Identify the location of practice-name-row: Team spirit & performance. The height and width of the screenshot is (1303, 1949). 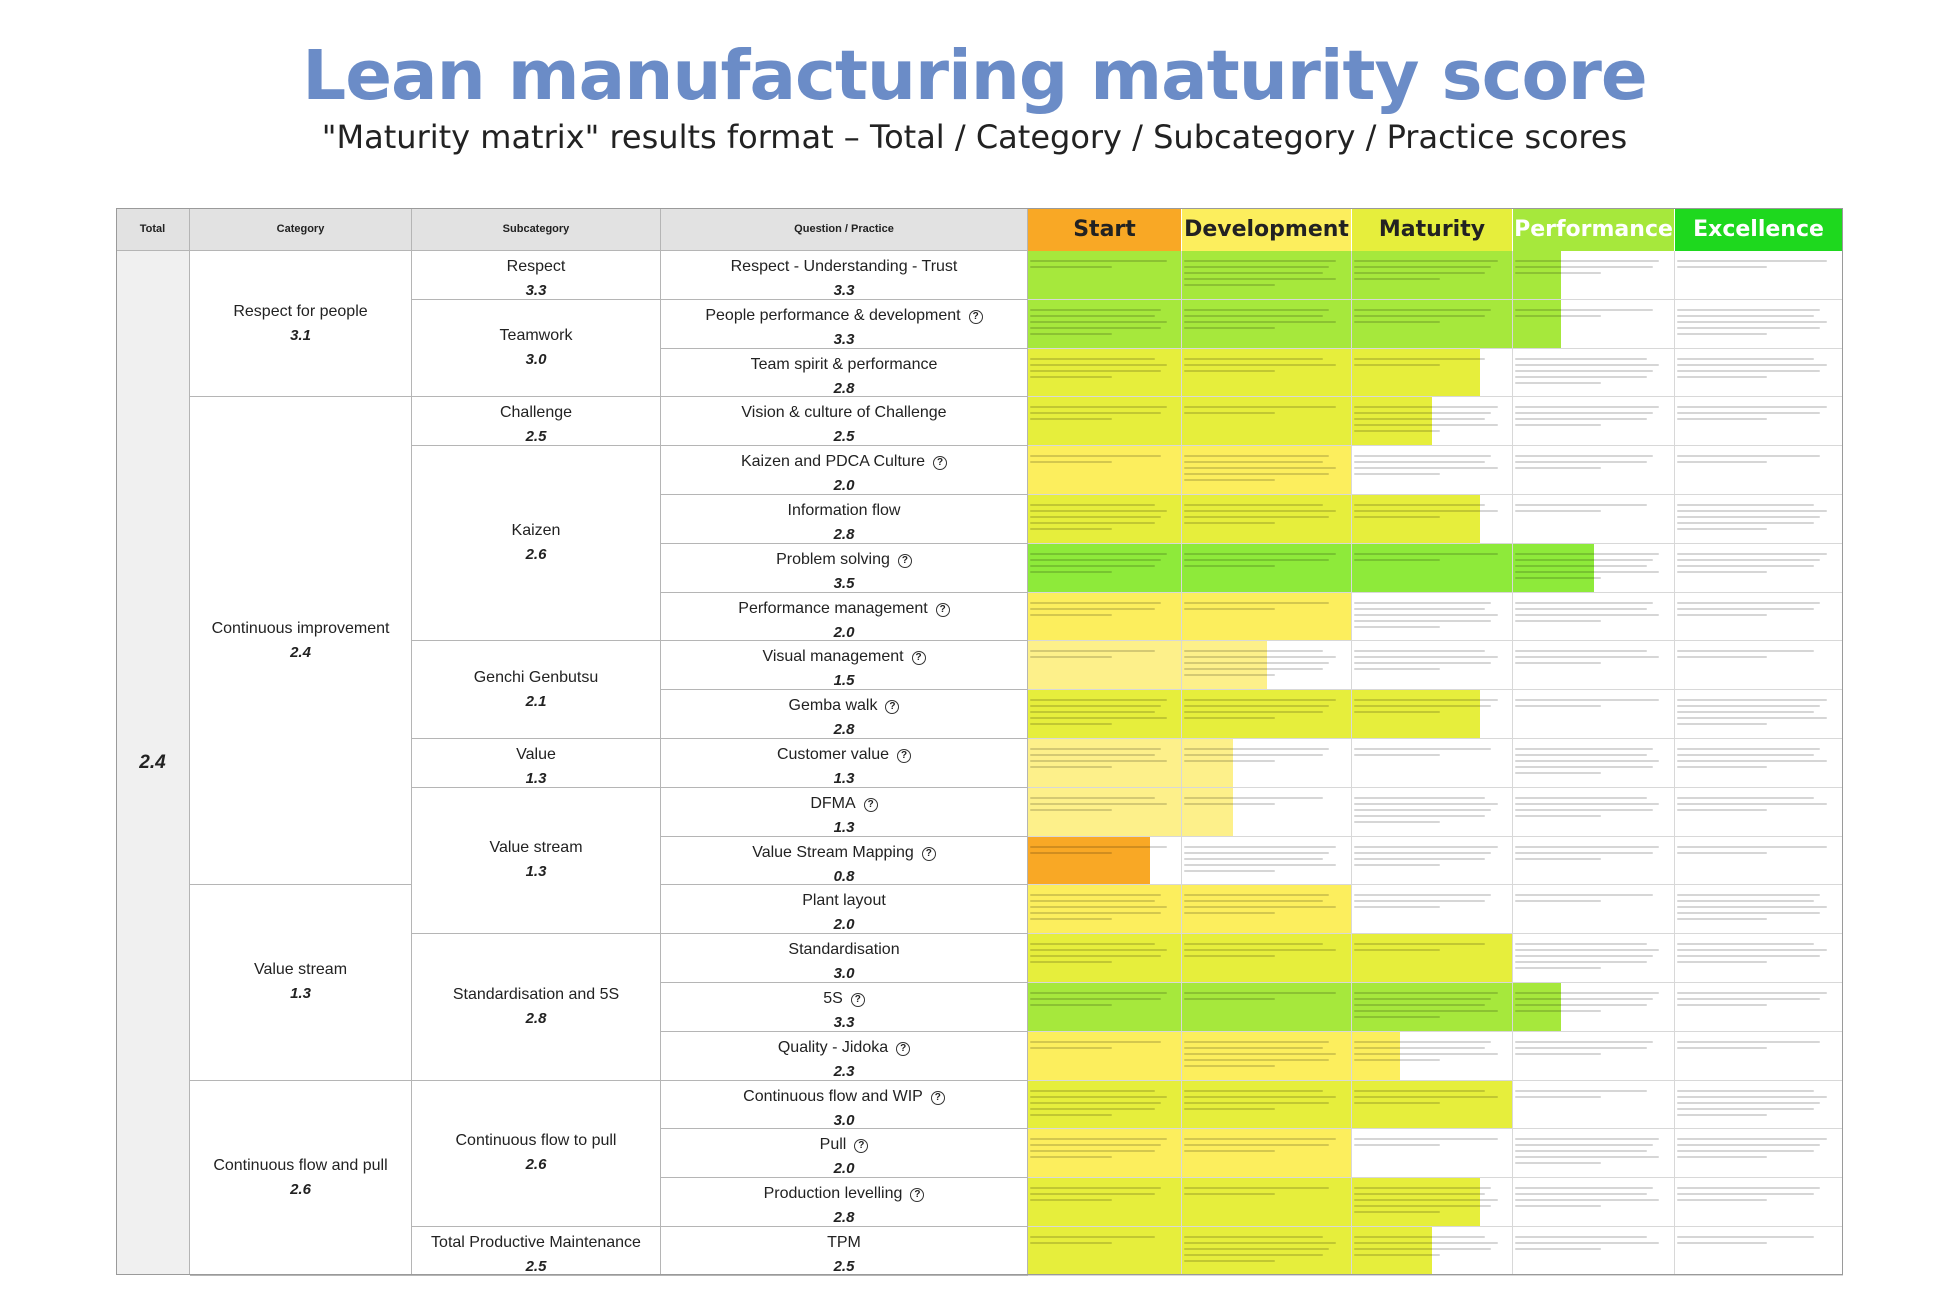
(844, 365).